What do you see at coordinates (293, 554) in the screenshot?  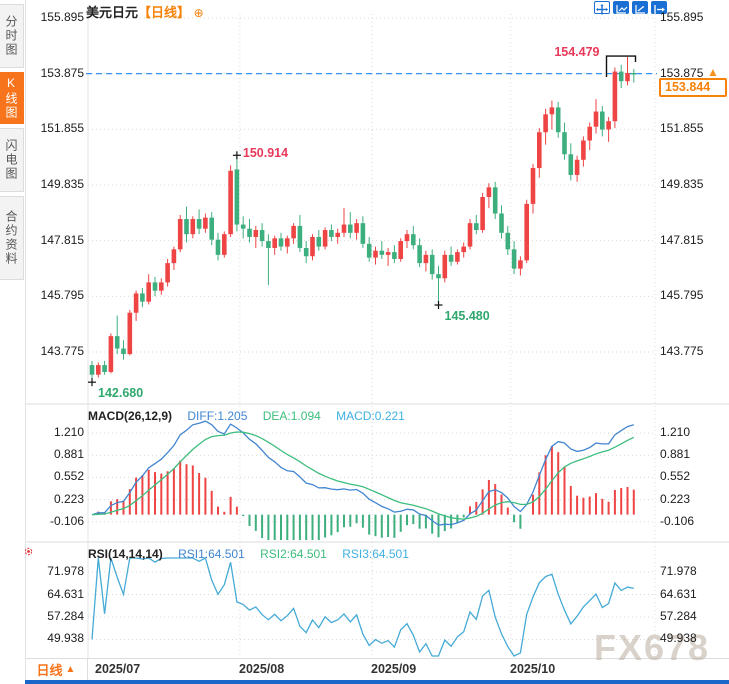 I see `rsi2-value: RSI2:64.501` at bounding box center [293, 554].